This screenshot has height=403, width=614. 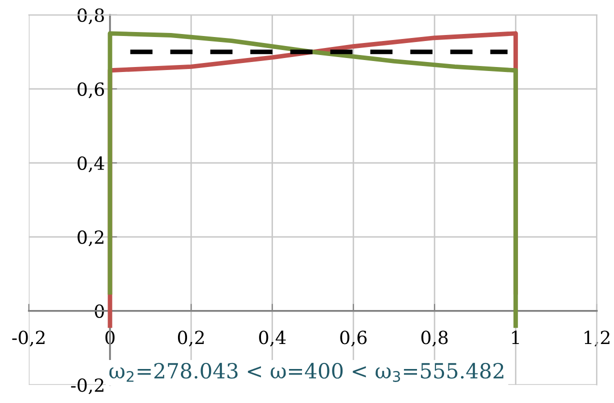 What do you see at coordinates (87, 386) in the screenshot?
I see `y-tick-label: -0,2` at bounding box center [87, 386].